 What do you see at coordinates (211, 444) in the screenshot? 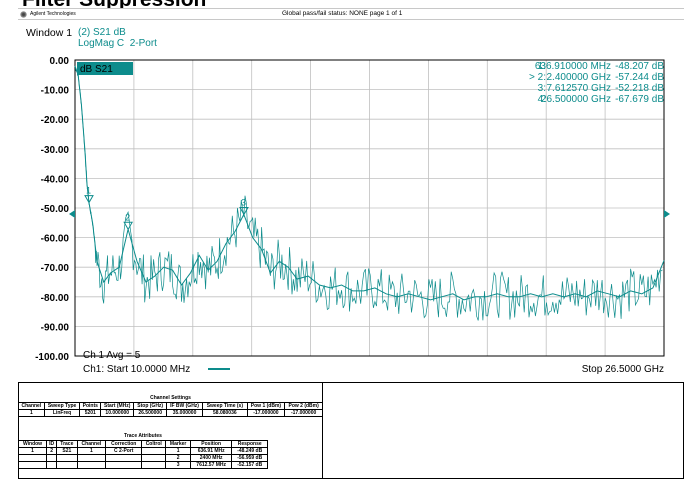
I see `col-header: Position` at bounding box center [211, 444].